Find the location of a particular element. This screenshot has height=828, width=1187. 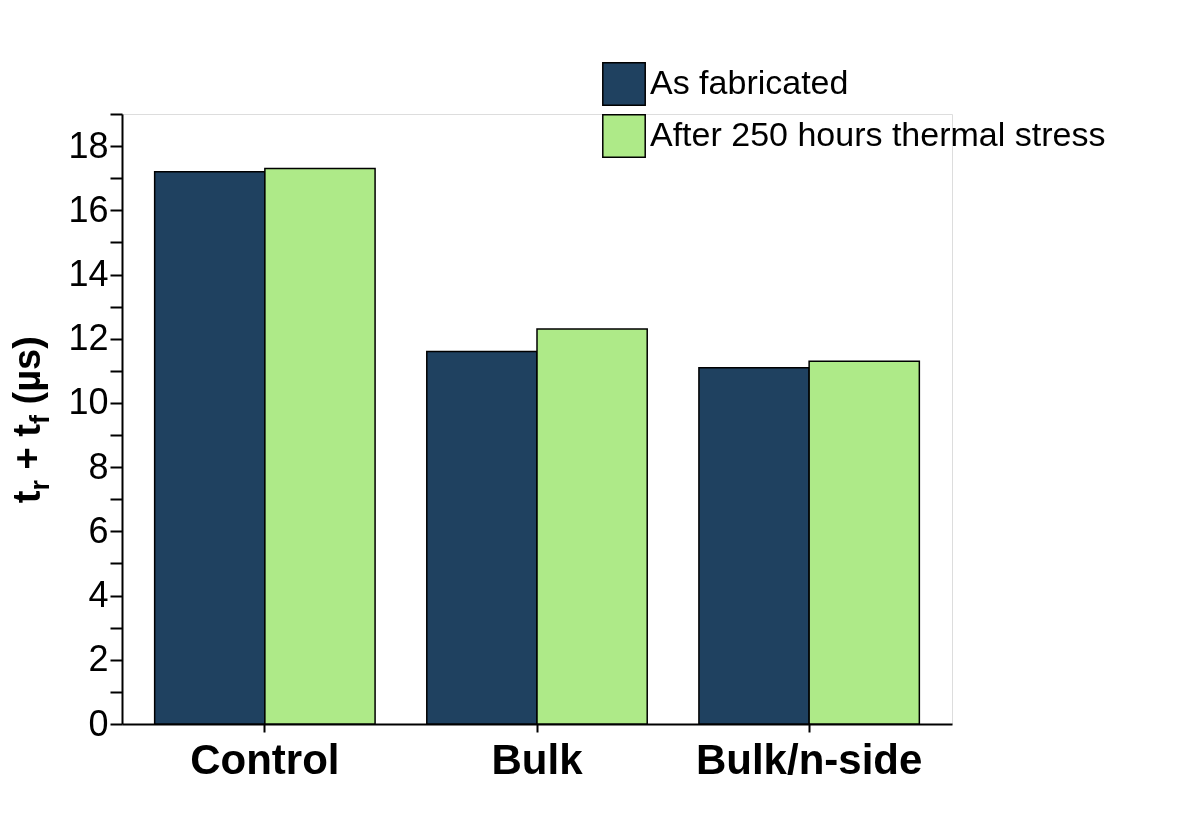

y-tick-label: 16 is located at coordinates (88, 209).